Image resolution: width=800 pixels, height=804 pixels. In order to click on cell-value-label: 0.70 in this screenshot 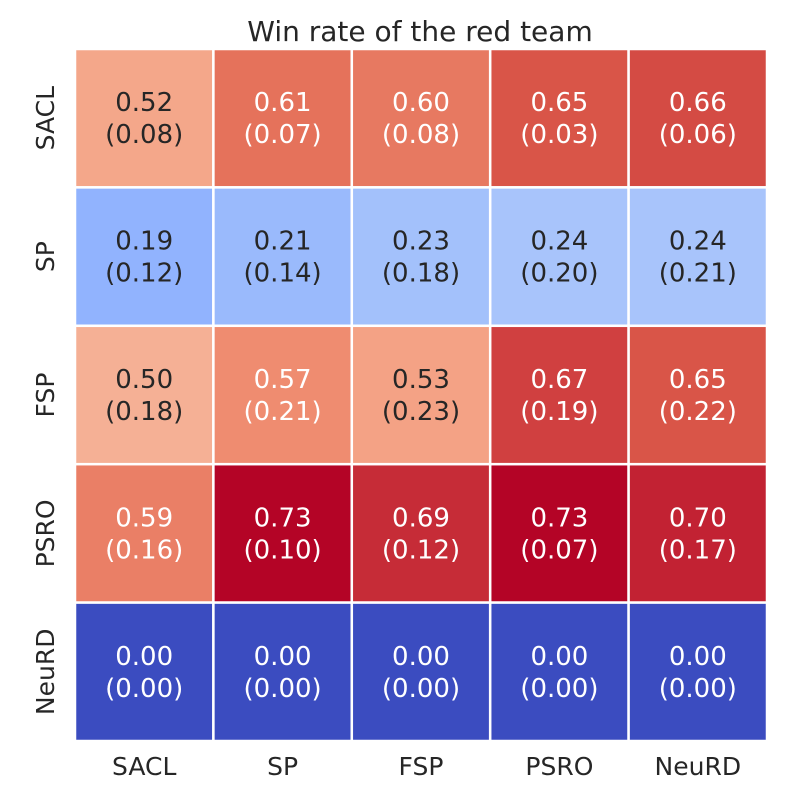, I will do `click(698, 518)`.